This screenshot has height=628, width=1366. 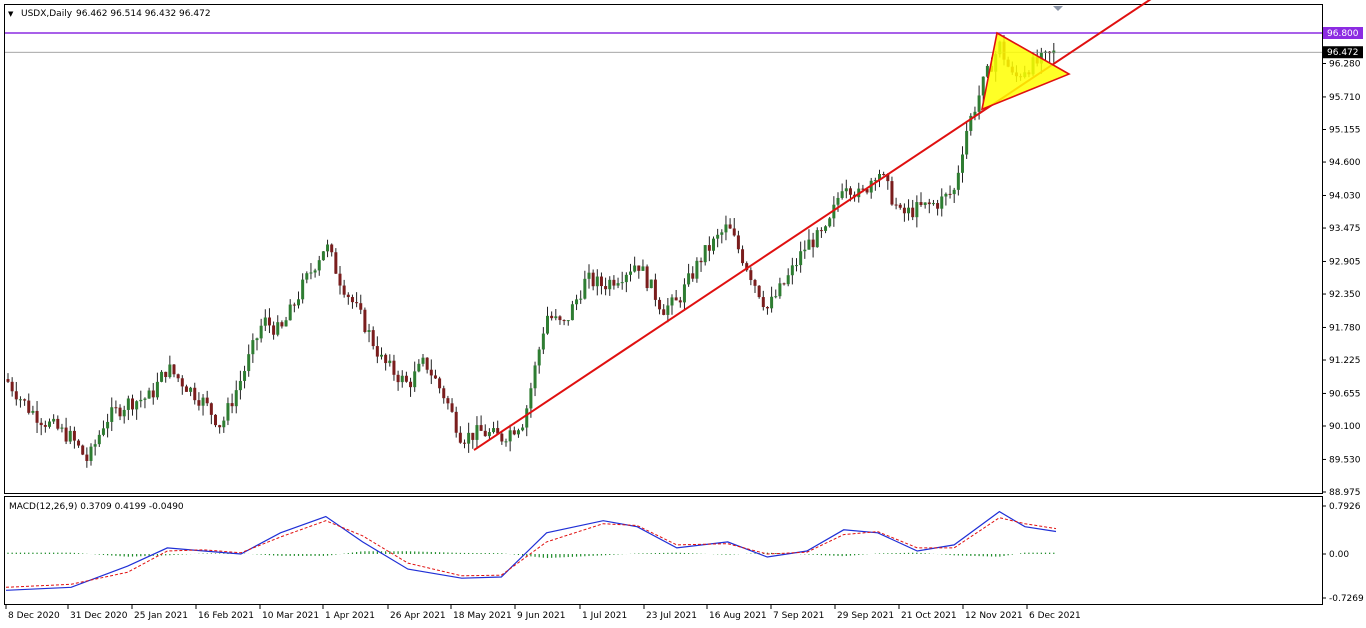 I want to click on current-price-box, so click(x=1343, y=52).